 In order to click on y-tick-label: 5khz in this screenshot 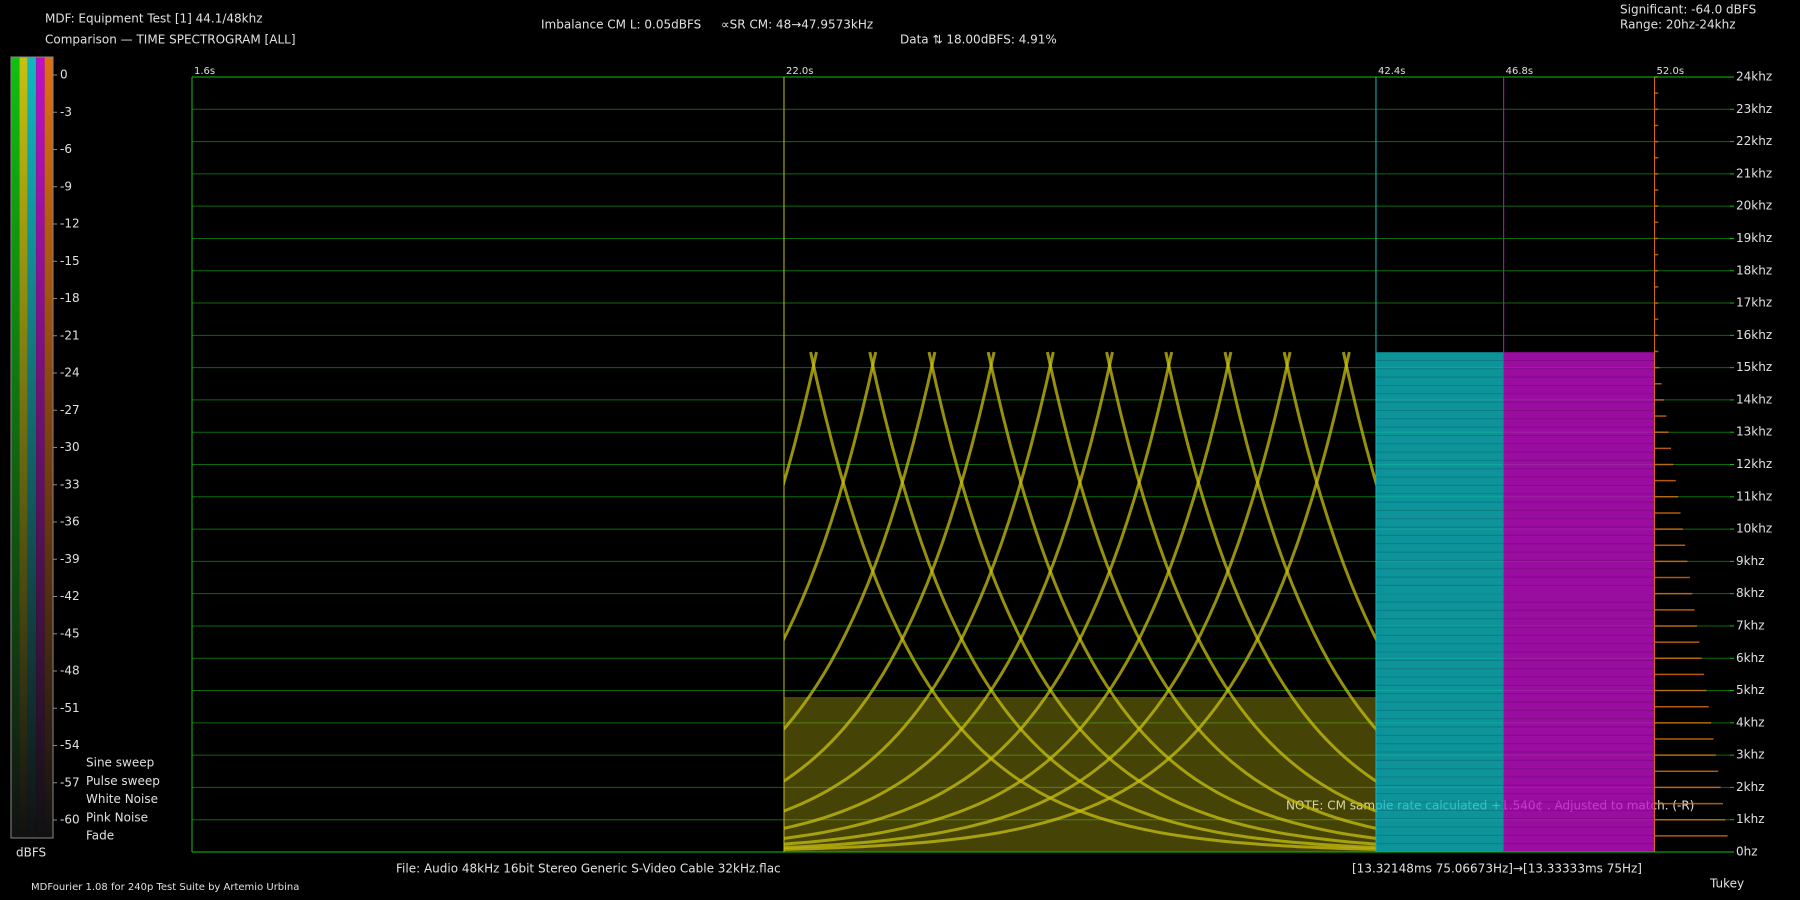, I will do `click(1750, 690)`.